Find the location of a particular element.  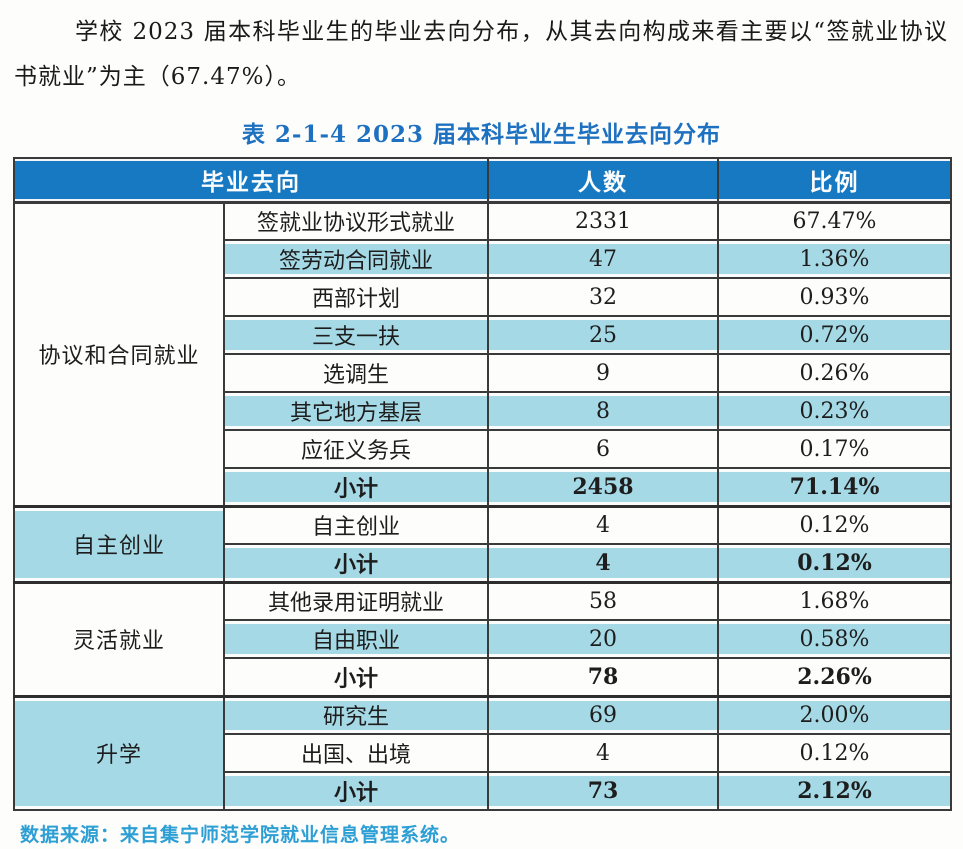

cell-label: 其他录用证明就业 is located at coordinates (356, 600).